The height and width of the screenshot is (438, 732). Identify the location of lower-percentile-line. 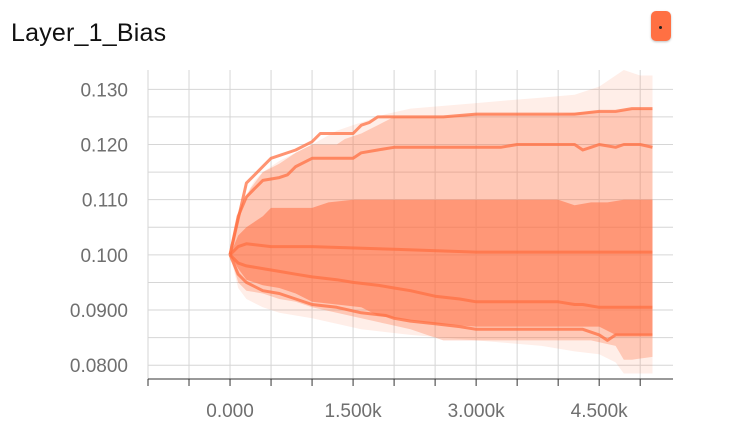
(440, 298).